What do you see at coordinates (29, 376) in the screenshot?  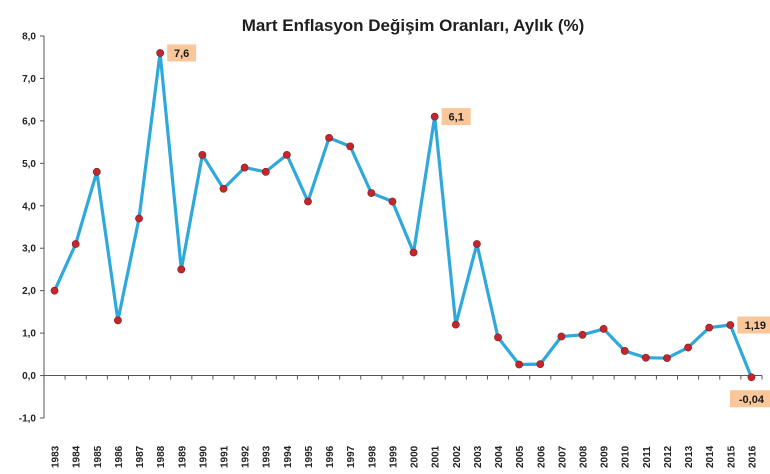 I see `y-tick-label: 0,0` at bounding box center [29, 376].